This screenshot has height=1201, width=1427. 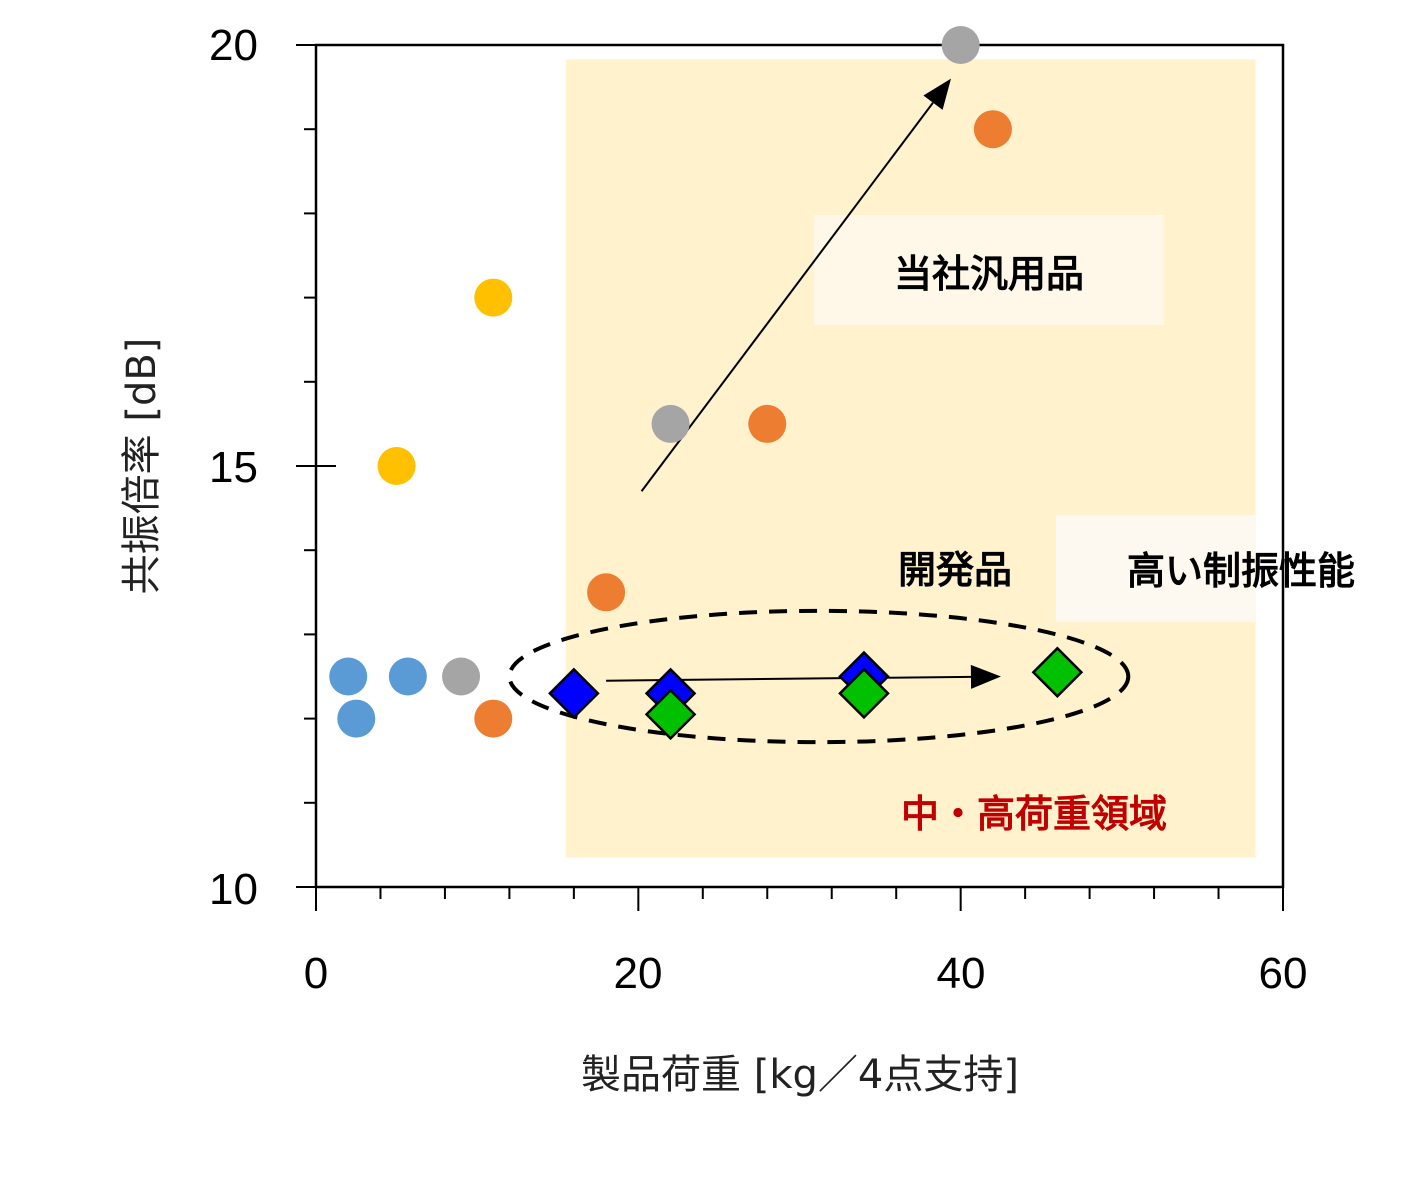 What do you see at coordinates (1034, 814) in the screenshot?
I see `annotation-region: 中・高荷重領域` at bounding box center [1034, 814].